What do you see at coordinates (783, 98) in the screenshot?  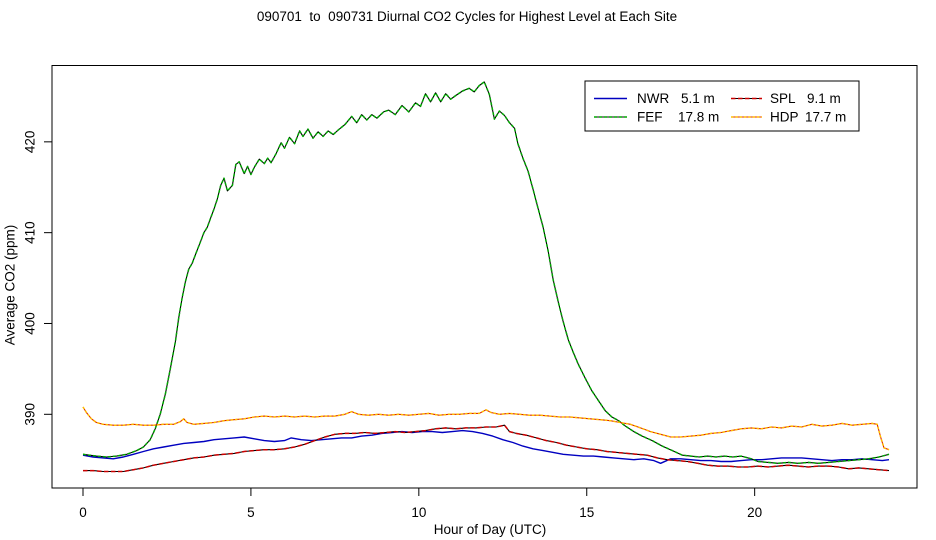 I see `legend-site-label: SPL` at bounding box center [783, 98].